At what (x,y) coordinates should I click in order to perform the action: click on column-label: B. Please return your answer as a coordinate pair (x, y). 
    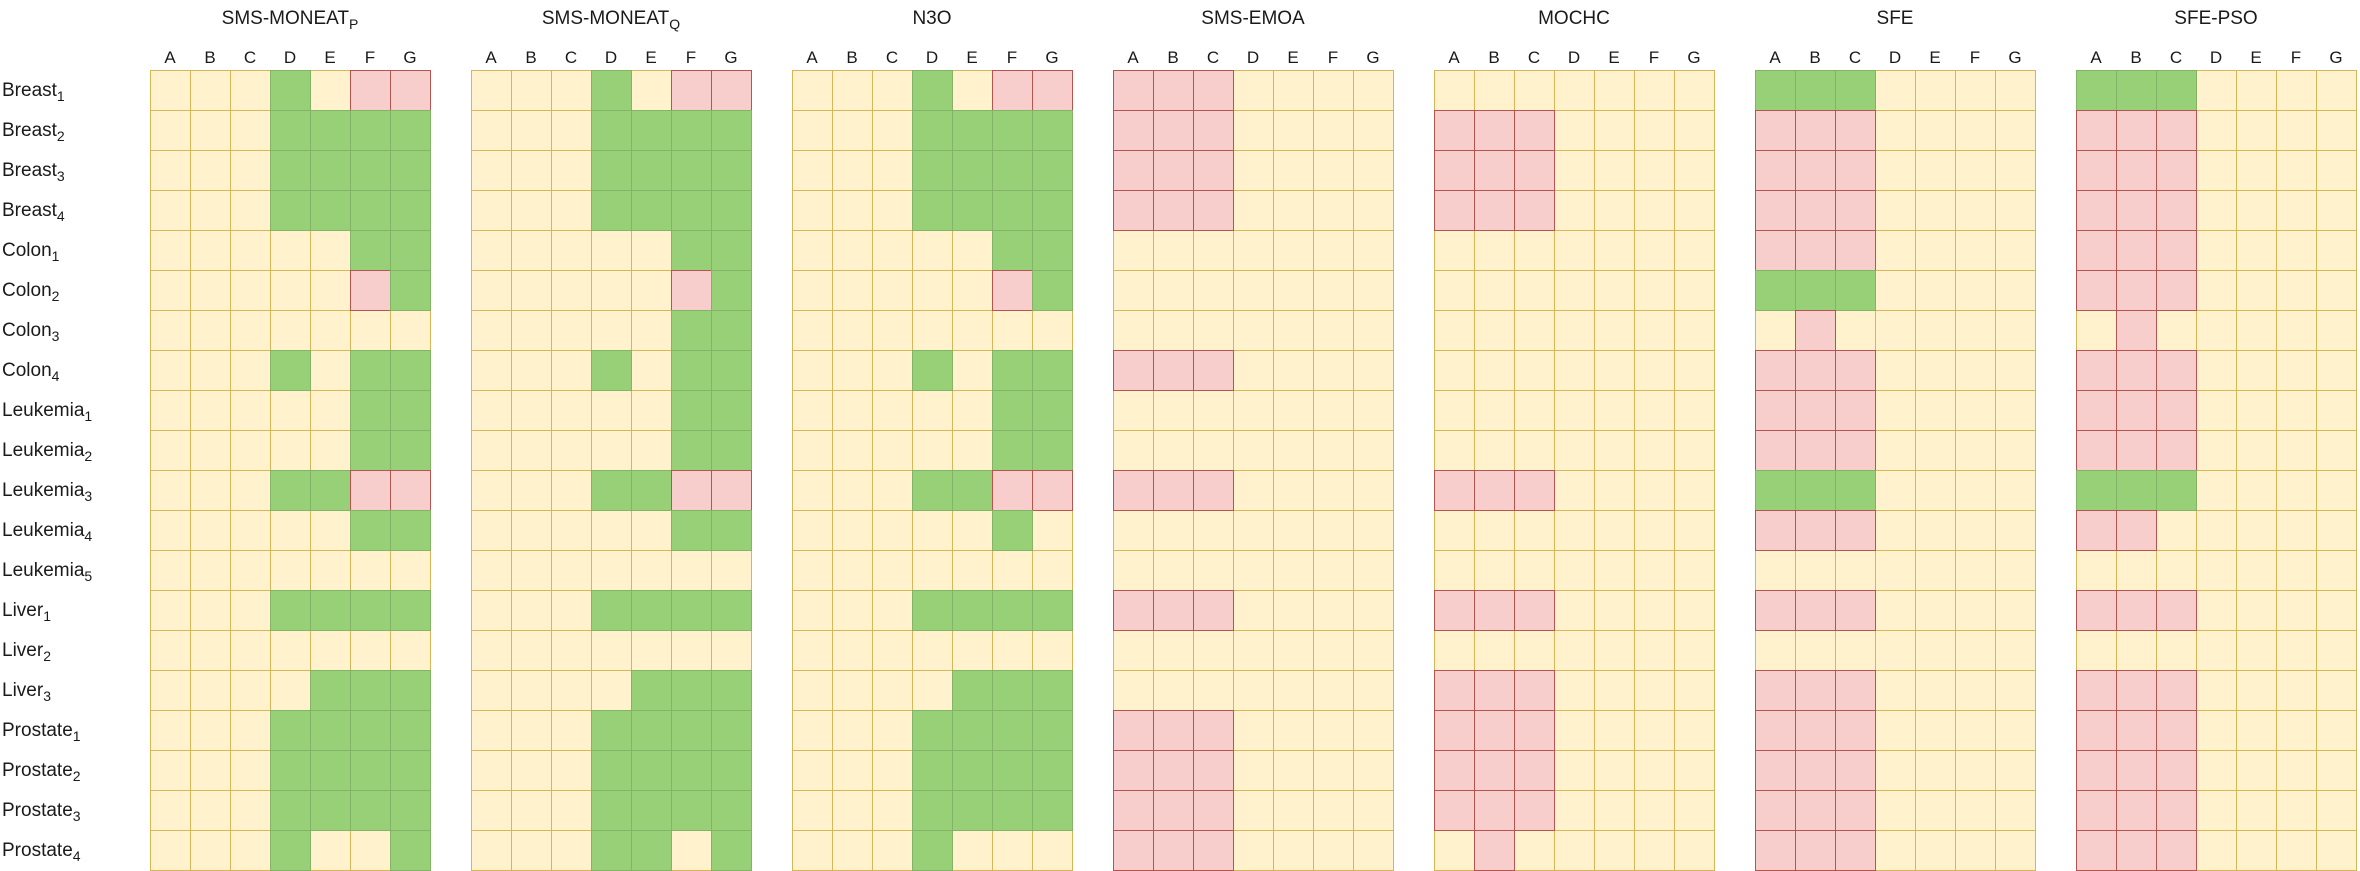
    Looking at the image, I should click on (2135, 57).